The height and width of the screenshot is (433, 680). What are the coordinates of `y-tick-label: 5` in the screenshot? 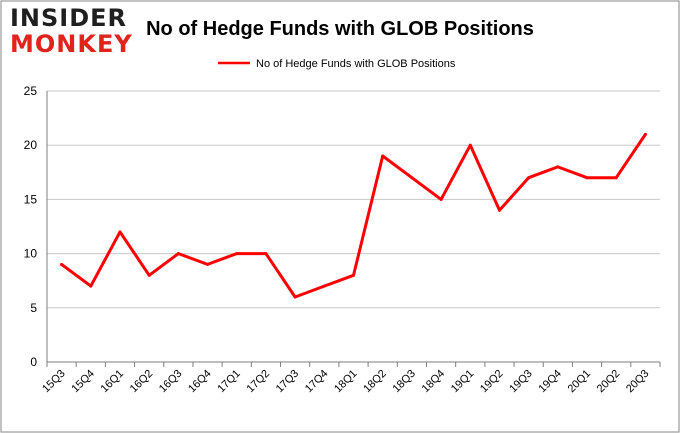 It's located at (33, 308).